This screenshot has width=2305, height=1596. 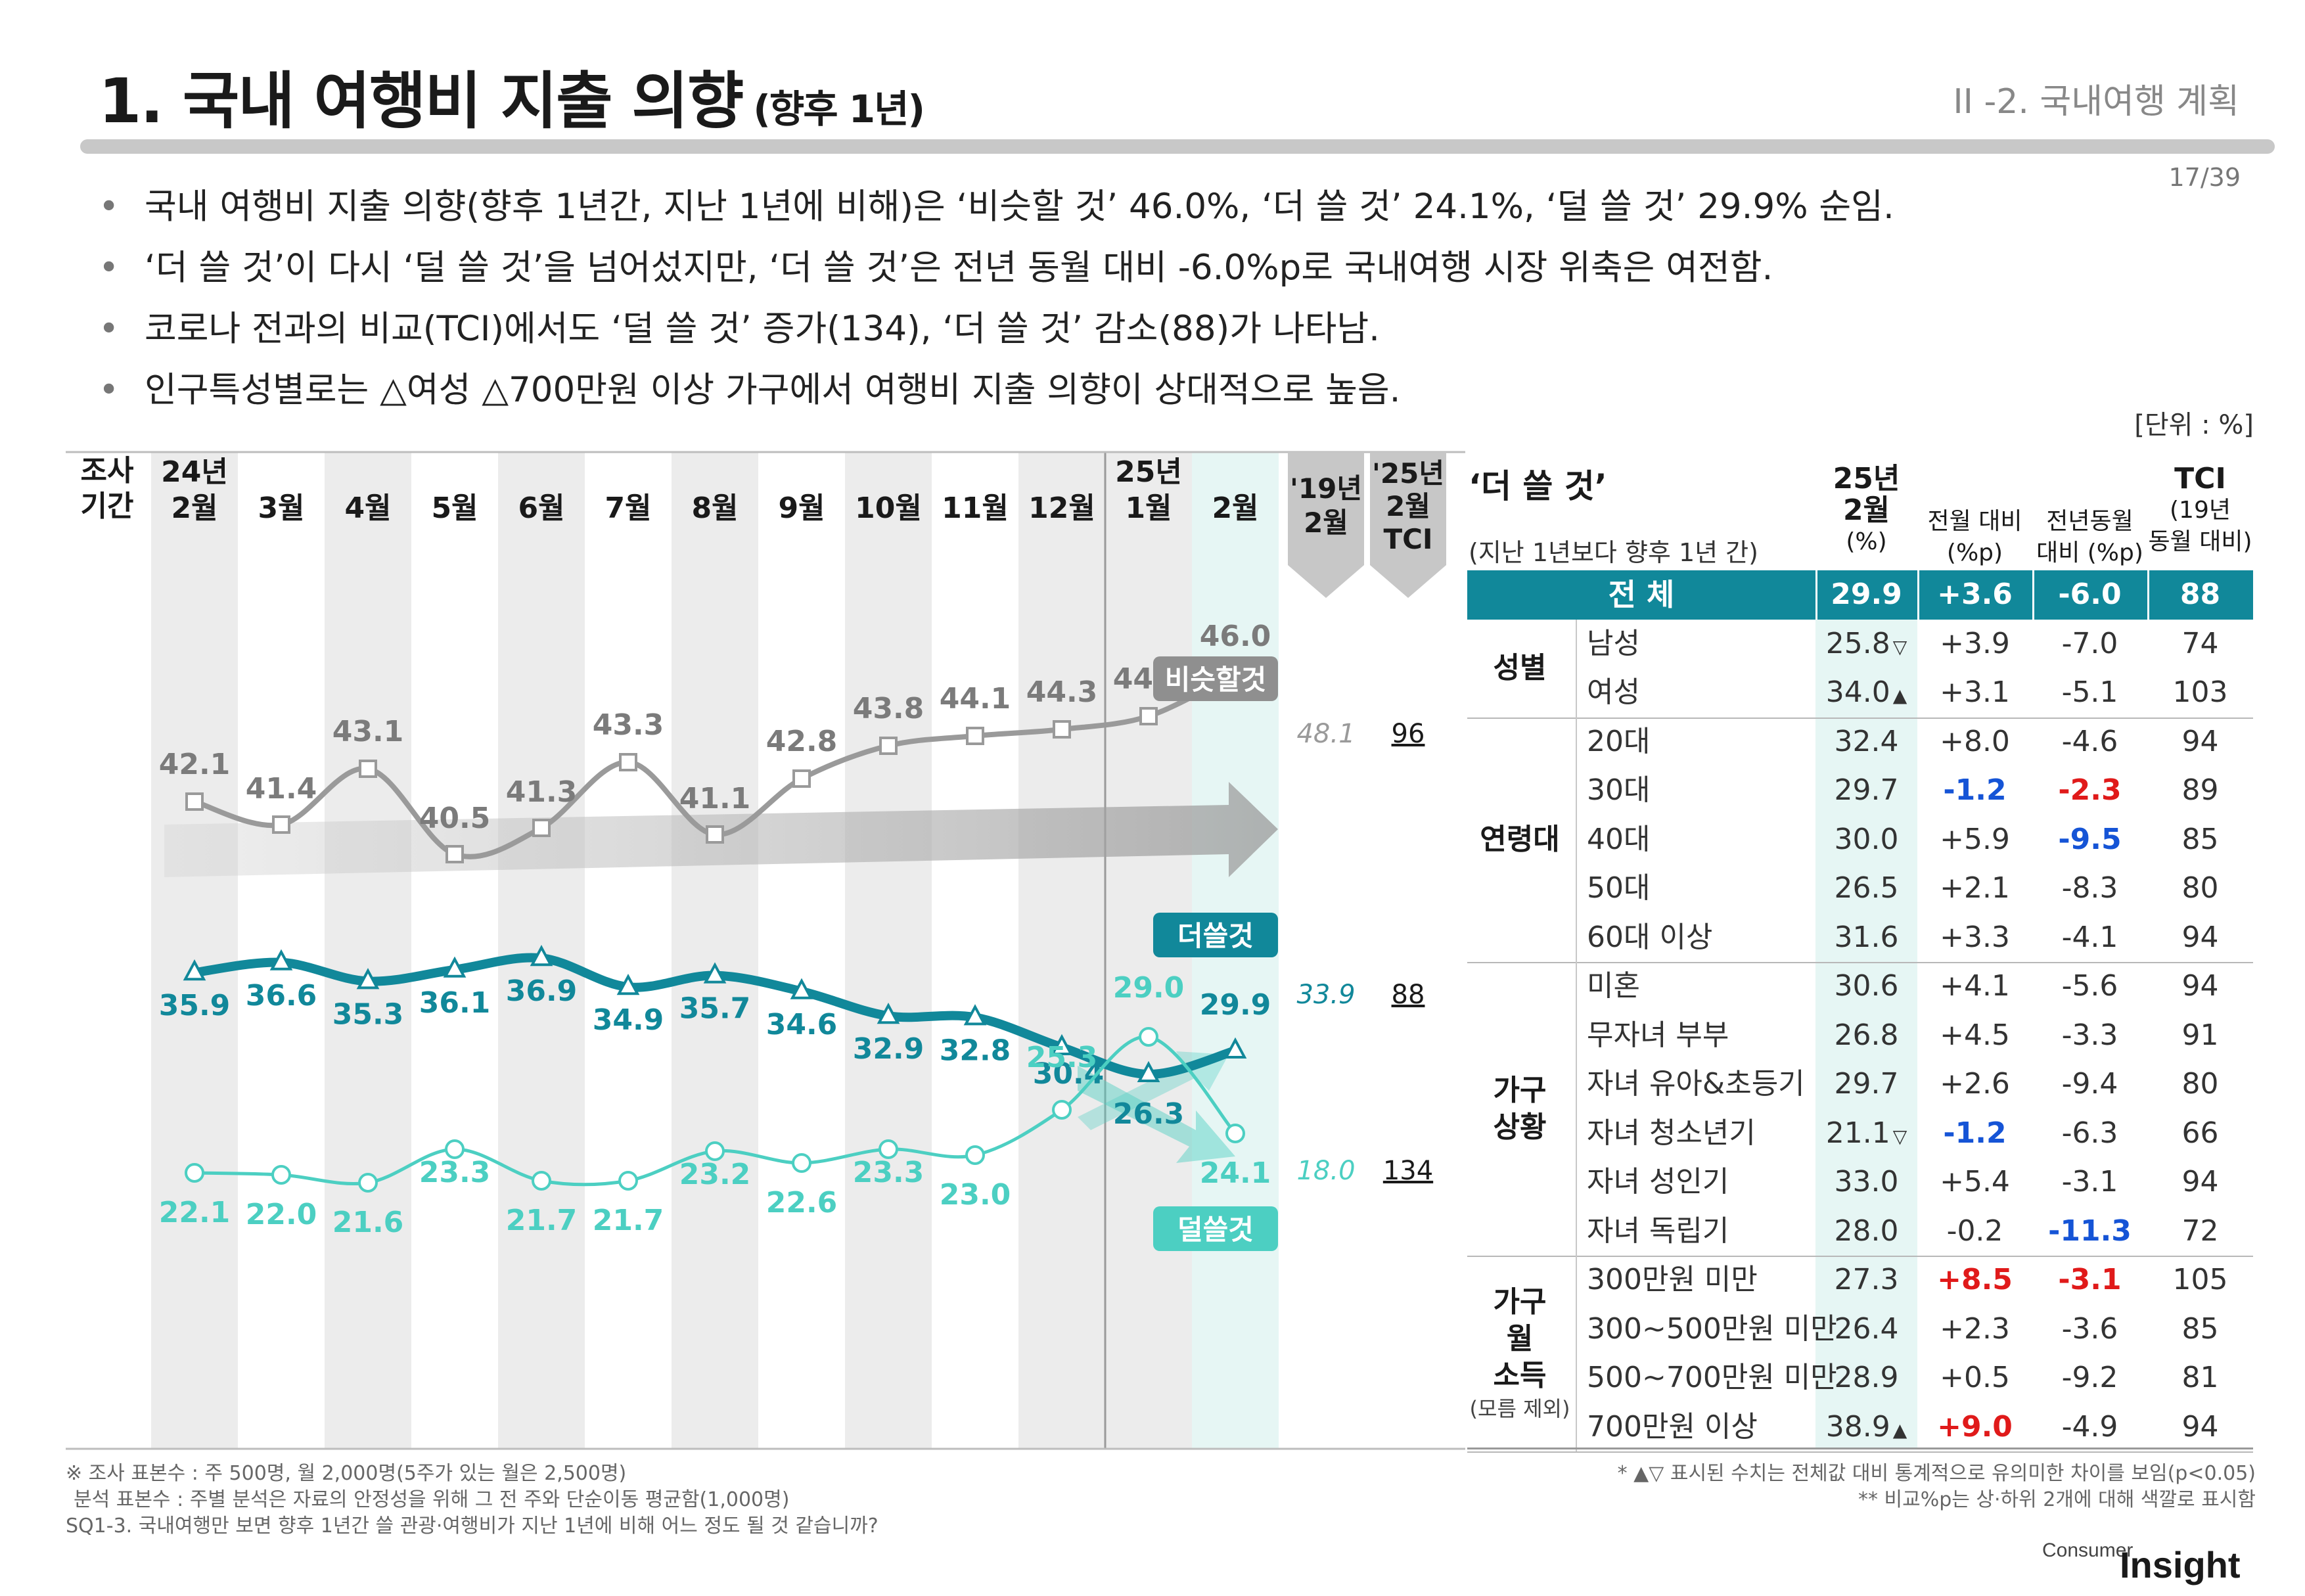 I want to click on logo-consumer: Consumer, so click(x=2088, y=1550).